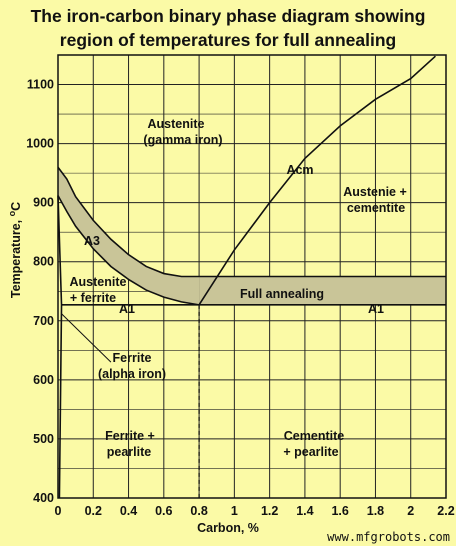  What do you see at coordinates (388, 537) in the screenshot?
I see `watermark: www.mfgrobots.com` at bounding box center [388, 537].